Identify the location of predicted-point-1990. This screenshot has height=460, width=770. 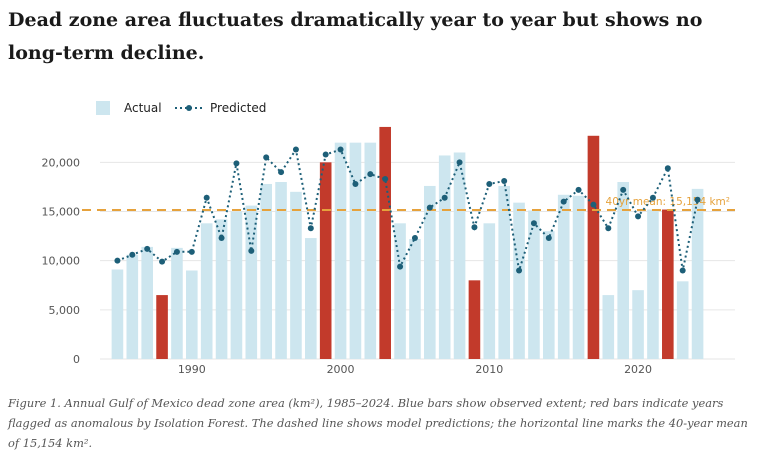
(191, 251).